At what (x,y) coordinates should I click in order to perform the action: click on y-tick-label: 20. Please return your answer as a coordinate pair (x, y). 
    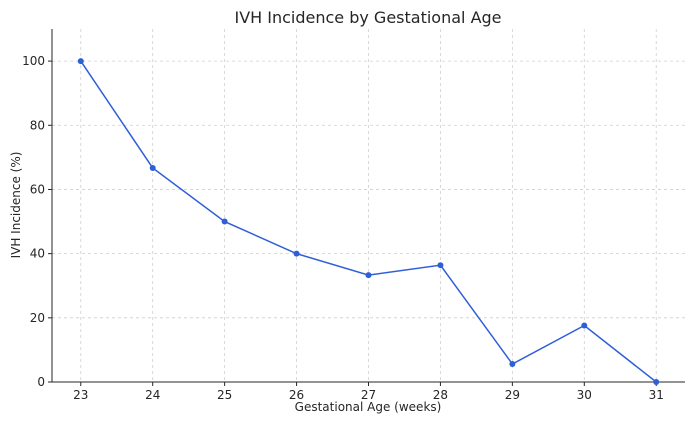
    Looking at the image, I should click on (37, 318).